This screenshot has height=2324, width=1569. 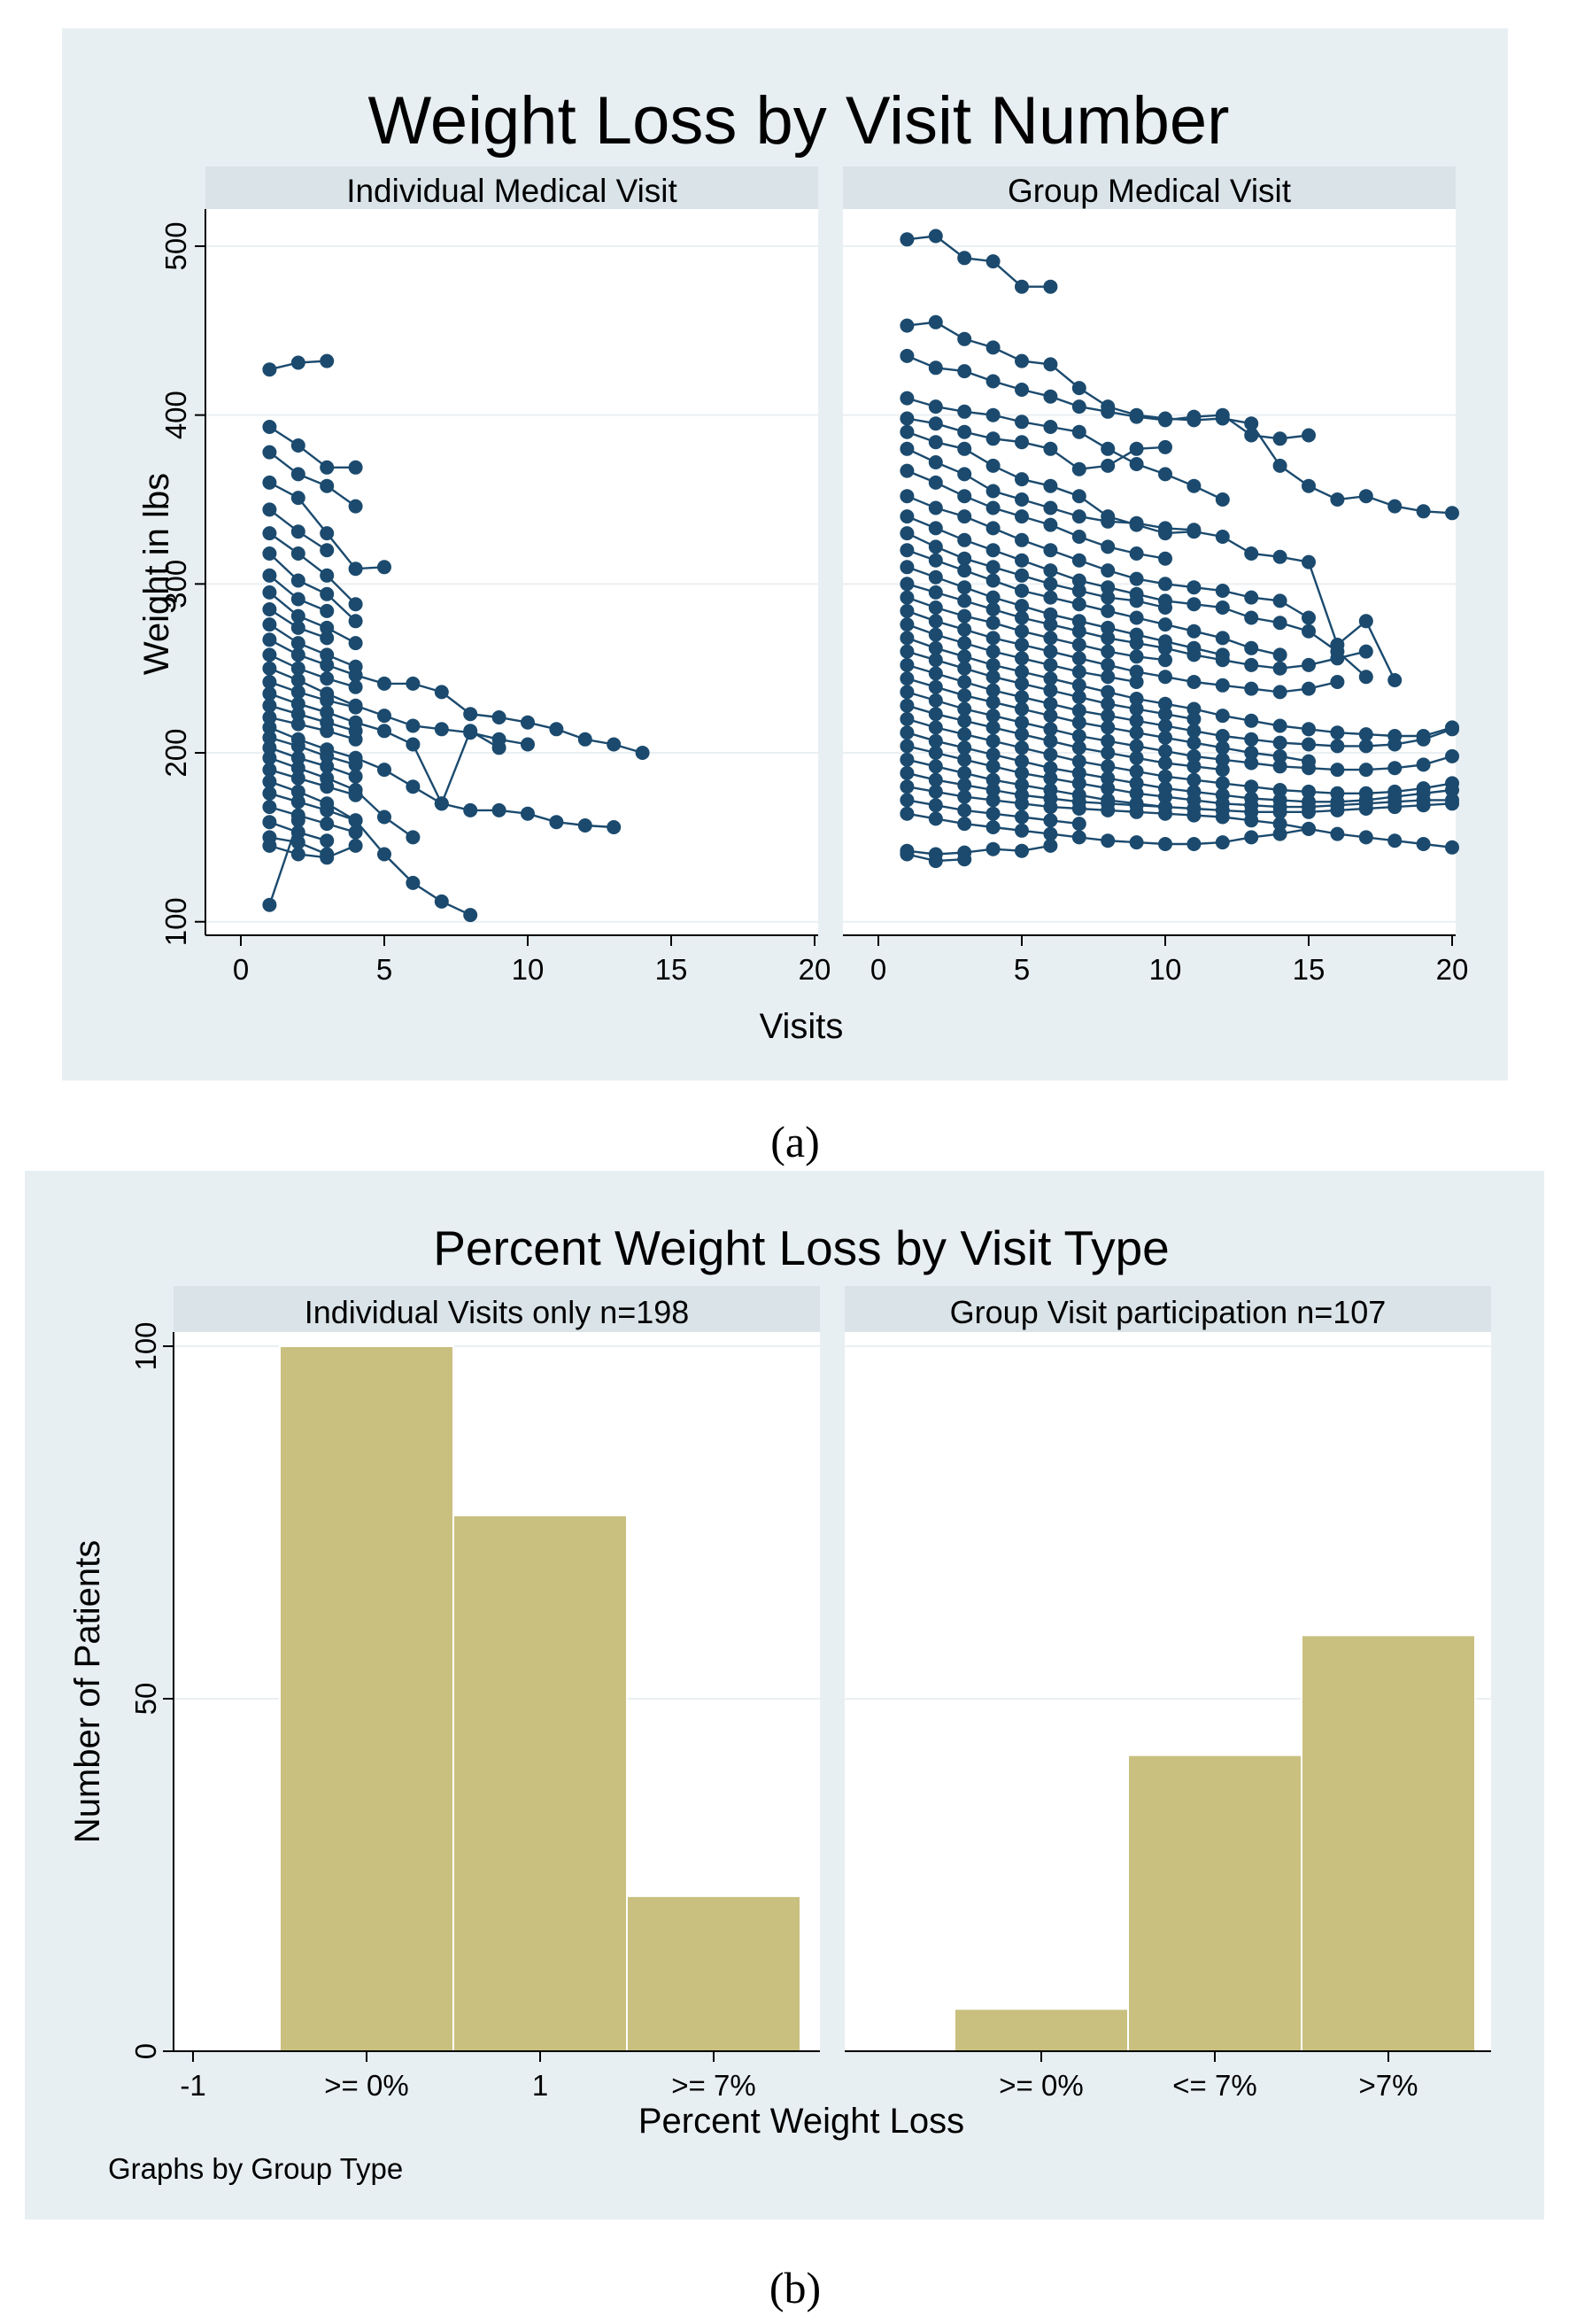 What do you see at coordinates (151, 1690) in the screenshot?
I see `y-ticks-b: 0 50 100` at bounding box center [151, 1690].